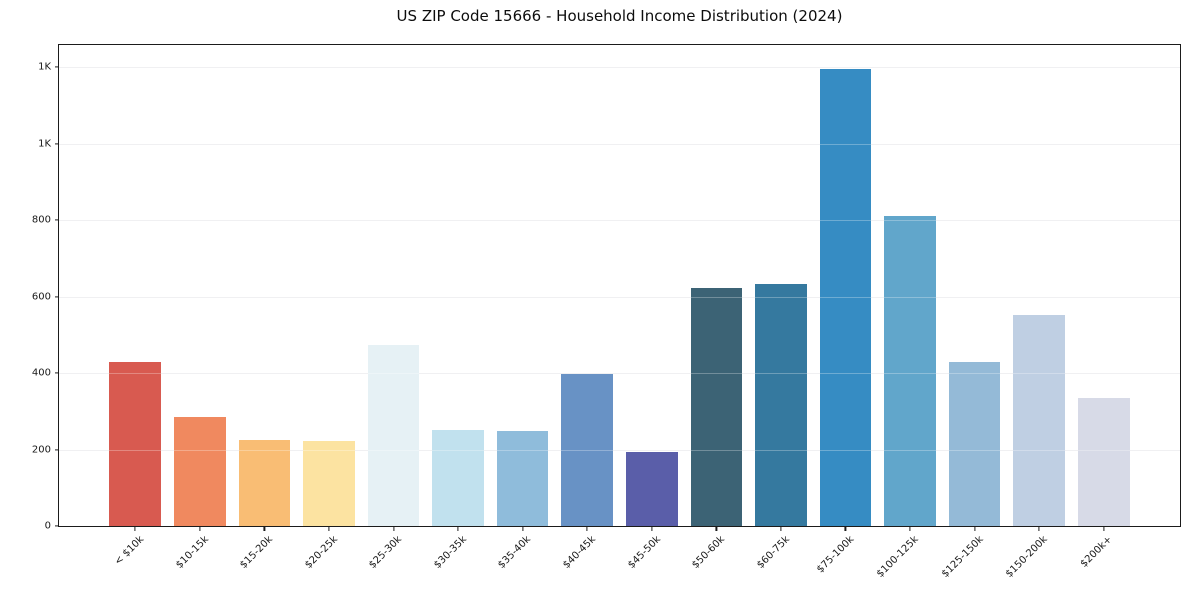 The image size is (1189, 590). I want to click on bar-slot-8: $45-50k, so click(652, 308).